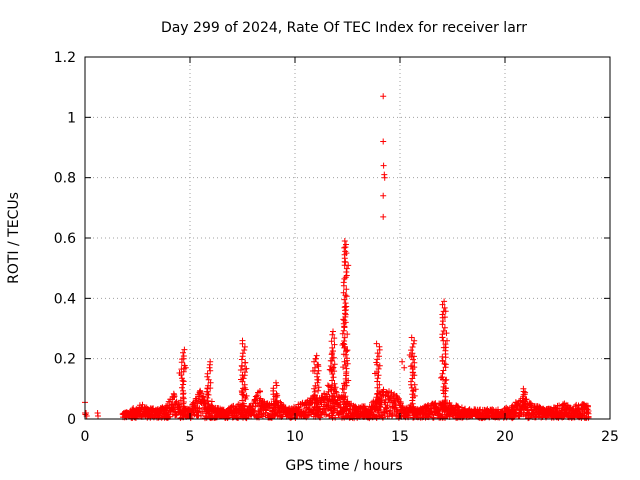  What do you see at coordinates (14, 238) in the screenshot?
I see `y-axis-label: ROTI / TECUs` at bounding box center [14, 238].